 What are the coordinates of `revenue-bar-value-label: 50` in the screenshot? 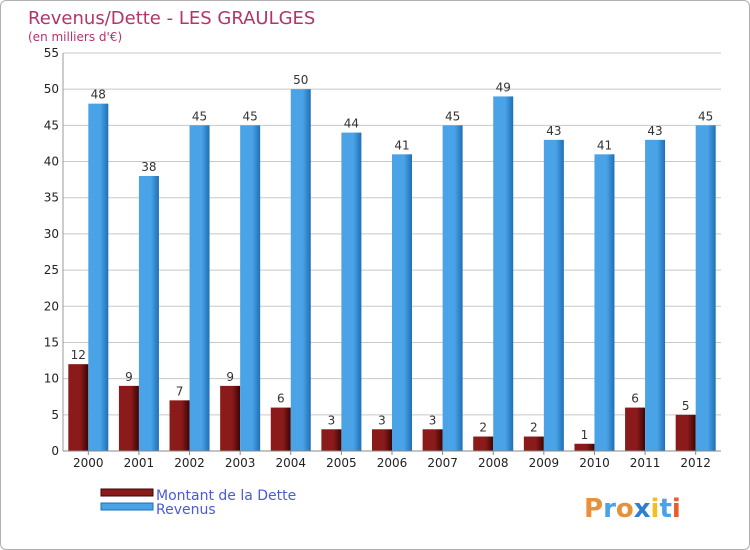 It's located at (300, 80).